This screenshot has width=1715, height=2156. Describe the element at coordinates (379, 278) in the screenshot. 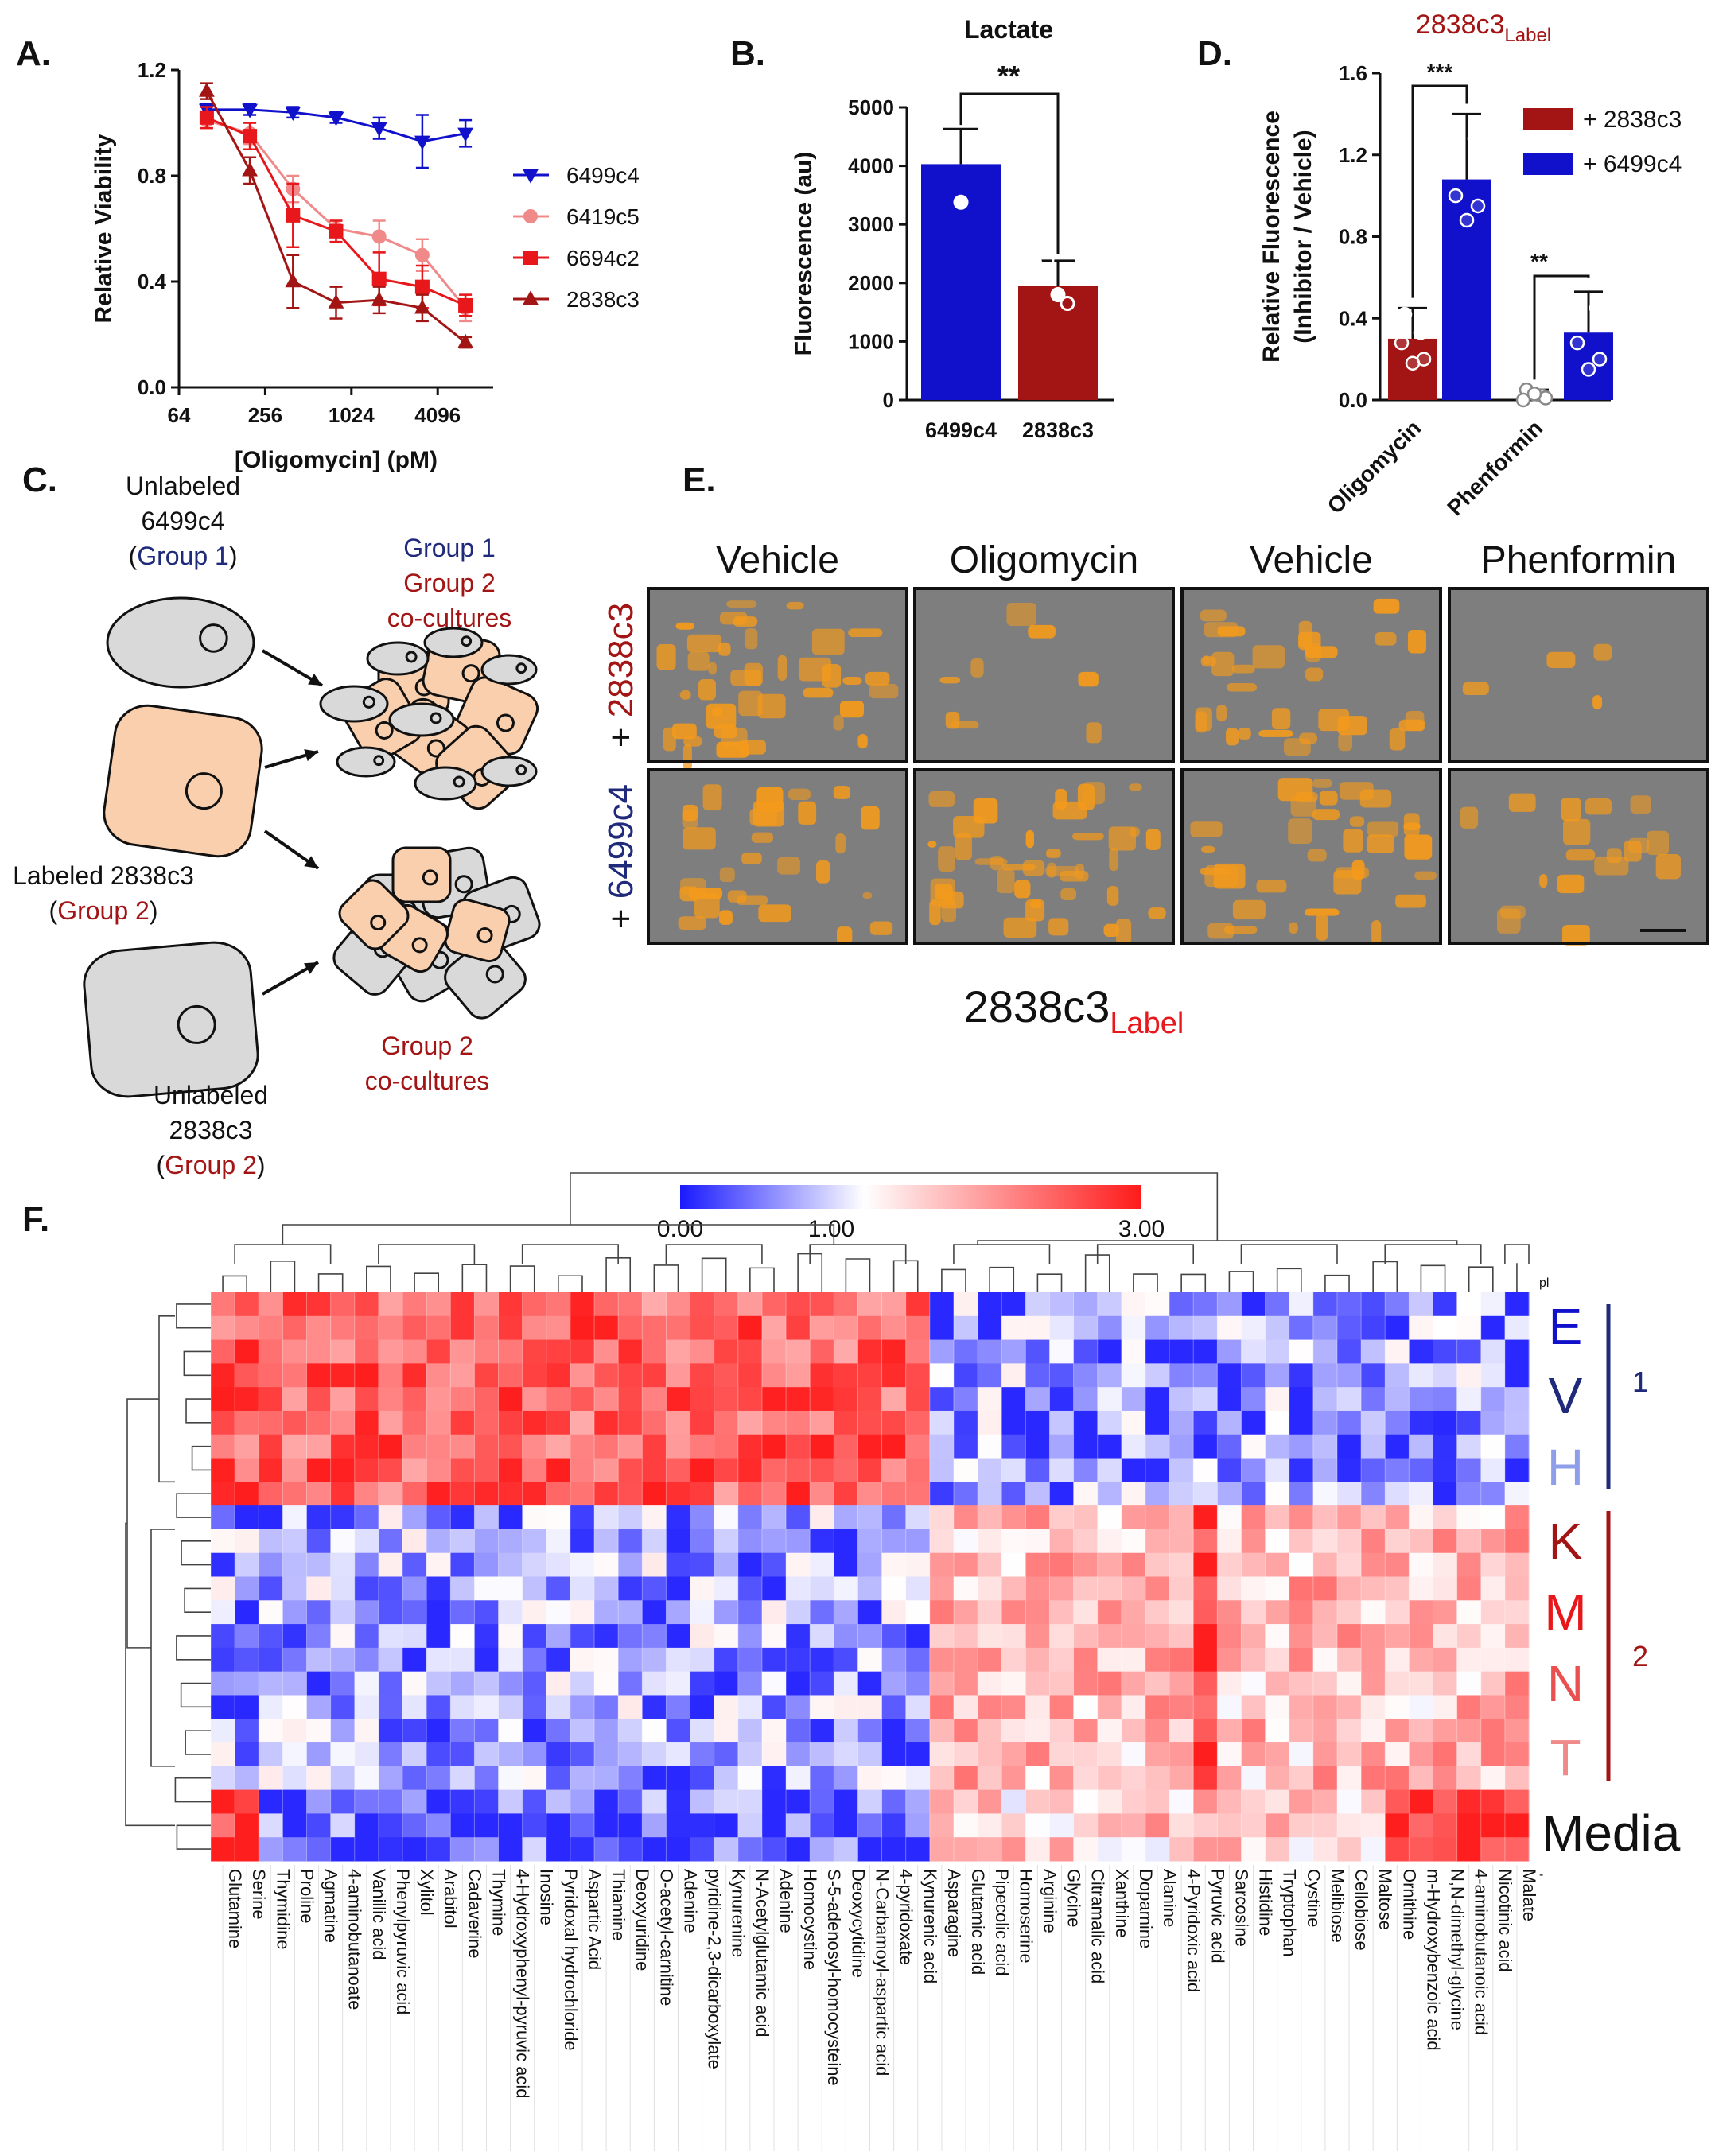

I see `data-point` at that location.